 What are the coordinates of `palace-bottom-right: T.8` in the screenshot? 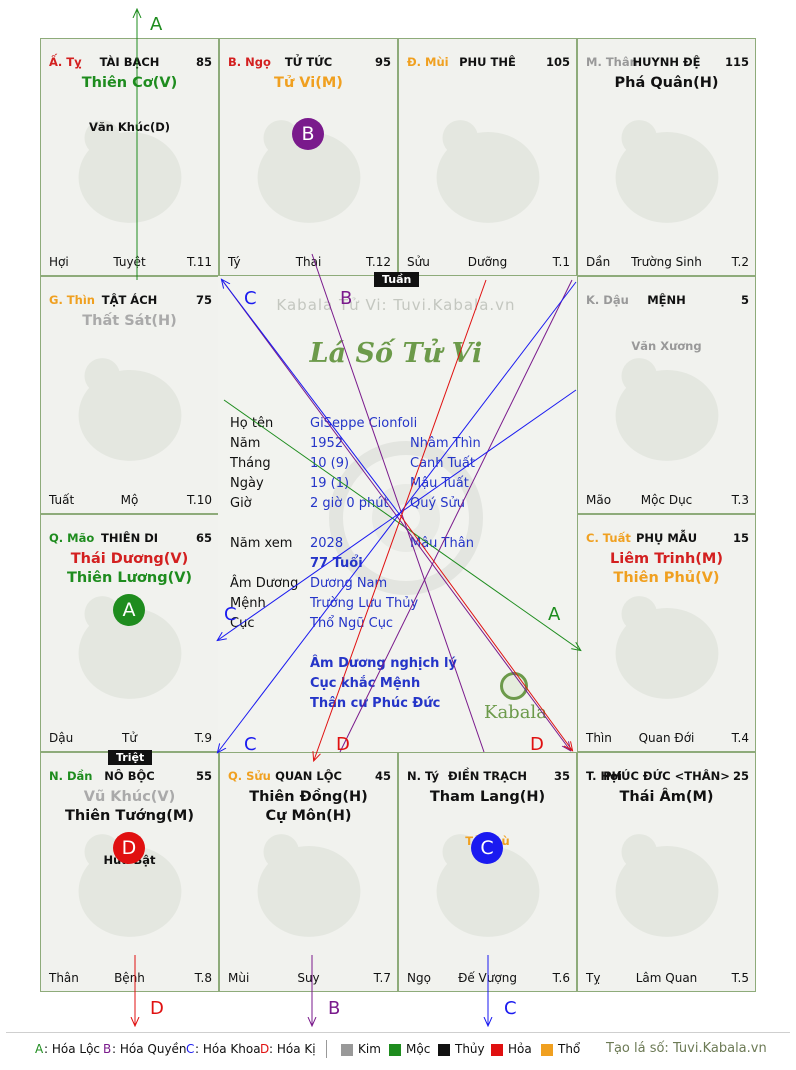 It's located at (203, 978).